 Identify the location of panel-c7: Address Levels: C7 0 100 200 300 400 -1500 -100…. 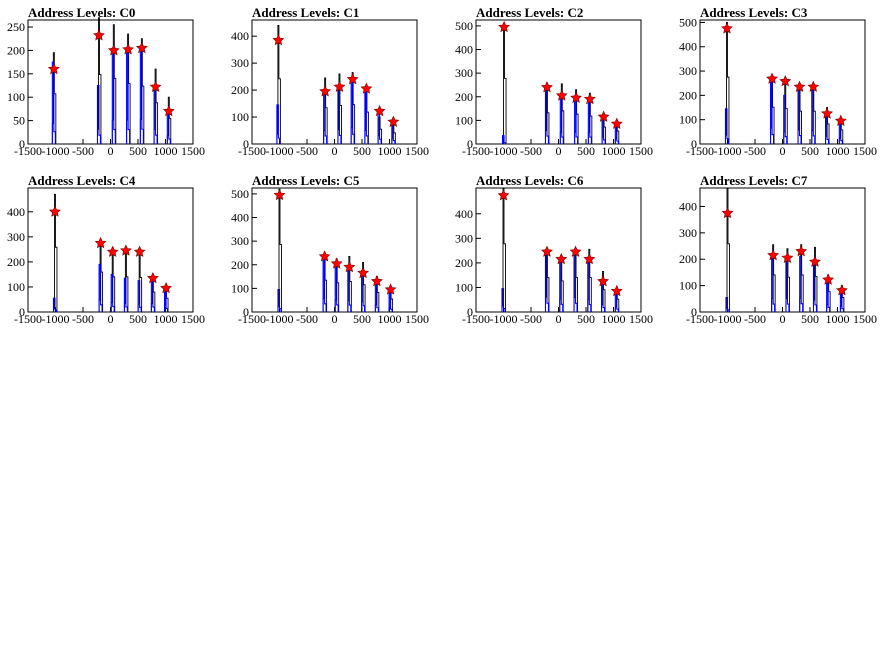
(778, 249).